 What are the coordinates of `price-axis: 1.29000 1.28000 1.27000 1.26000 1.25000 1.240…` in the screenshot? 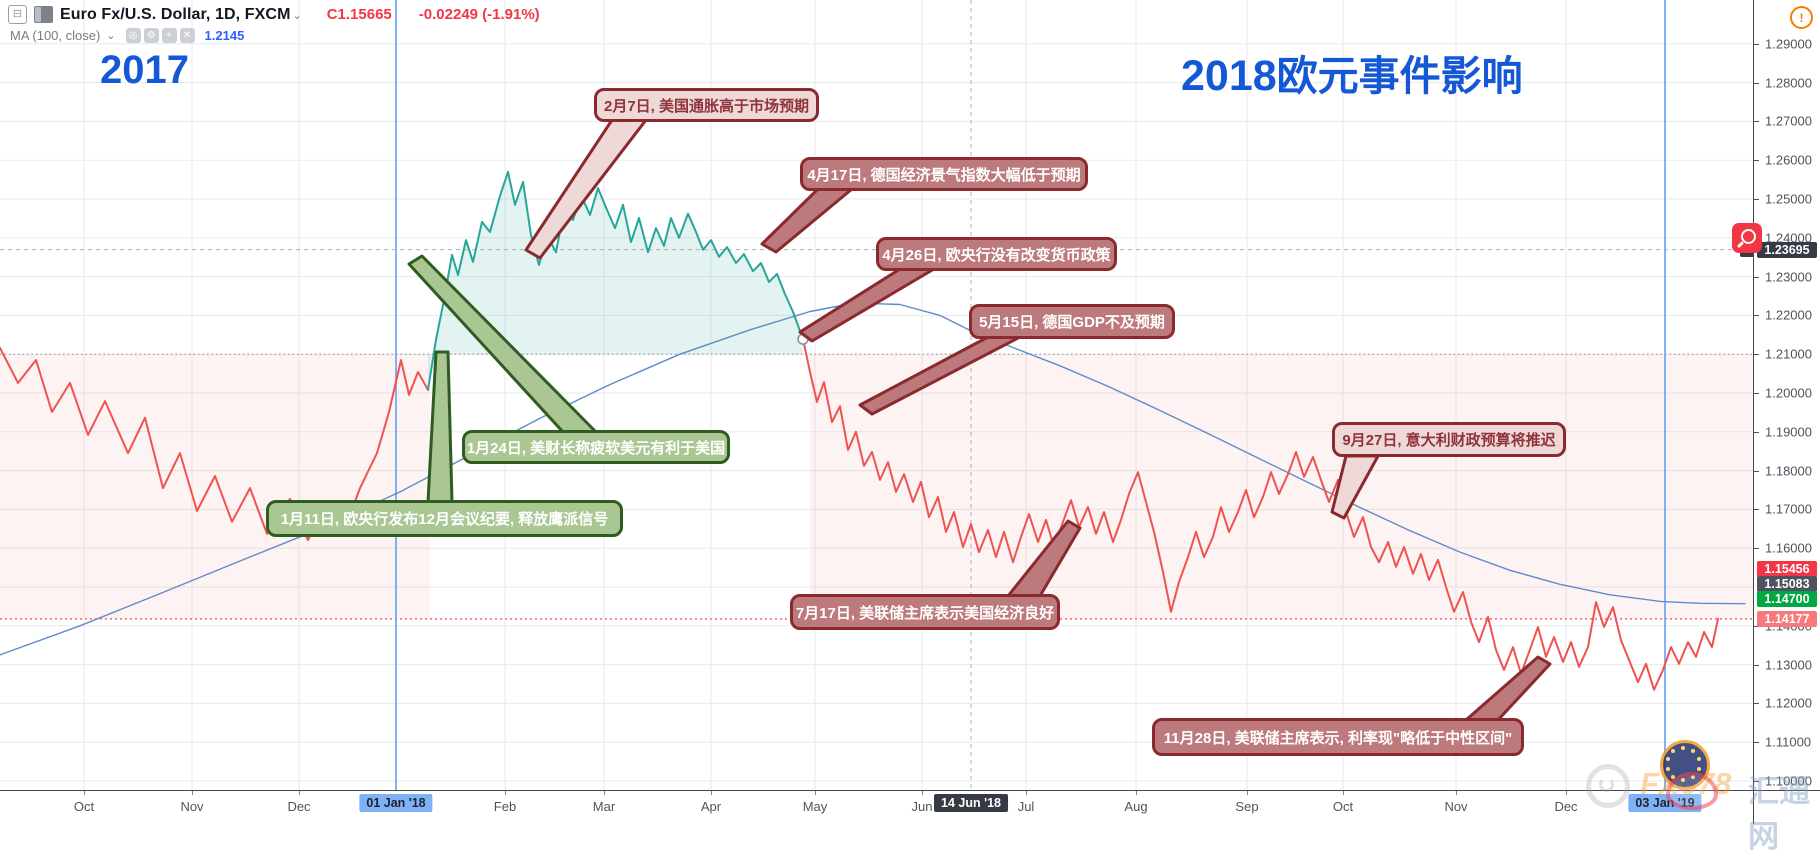 It's located at (1780, 395).